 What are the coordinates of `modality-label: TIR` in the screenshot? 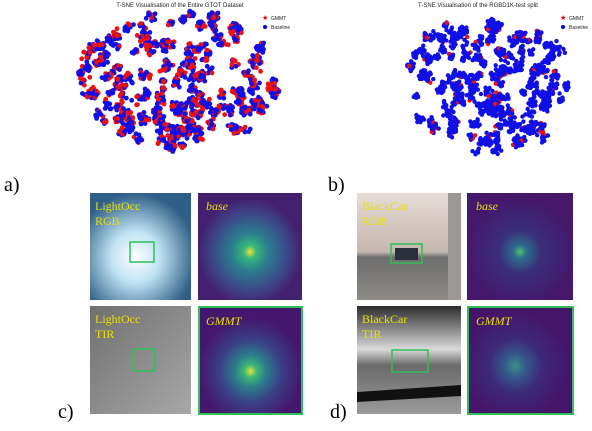 It's located at (104, 334).